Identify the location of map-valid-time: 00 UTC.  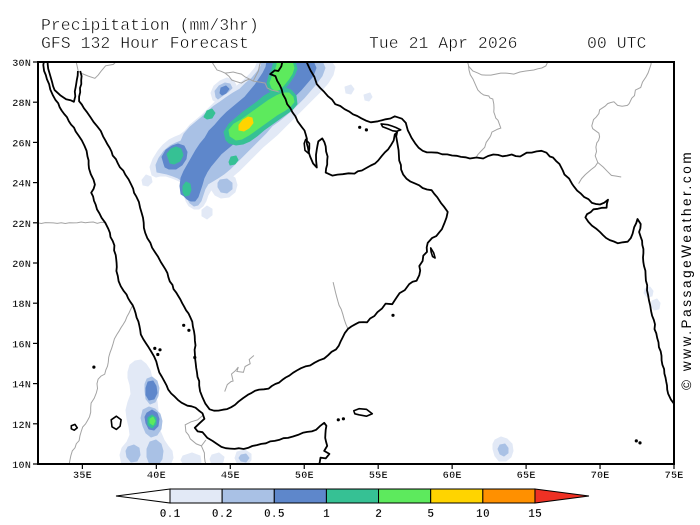
(617, 43).